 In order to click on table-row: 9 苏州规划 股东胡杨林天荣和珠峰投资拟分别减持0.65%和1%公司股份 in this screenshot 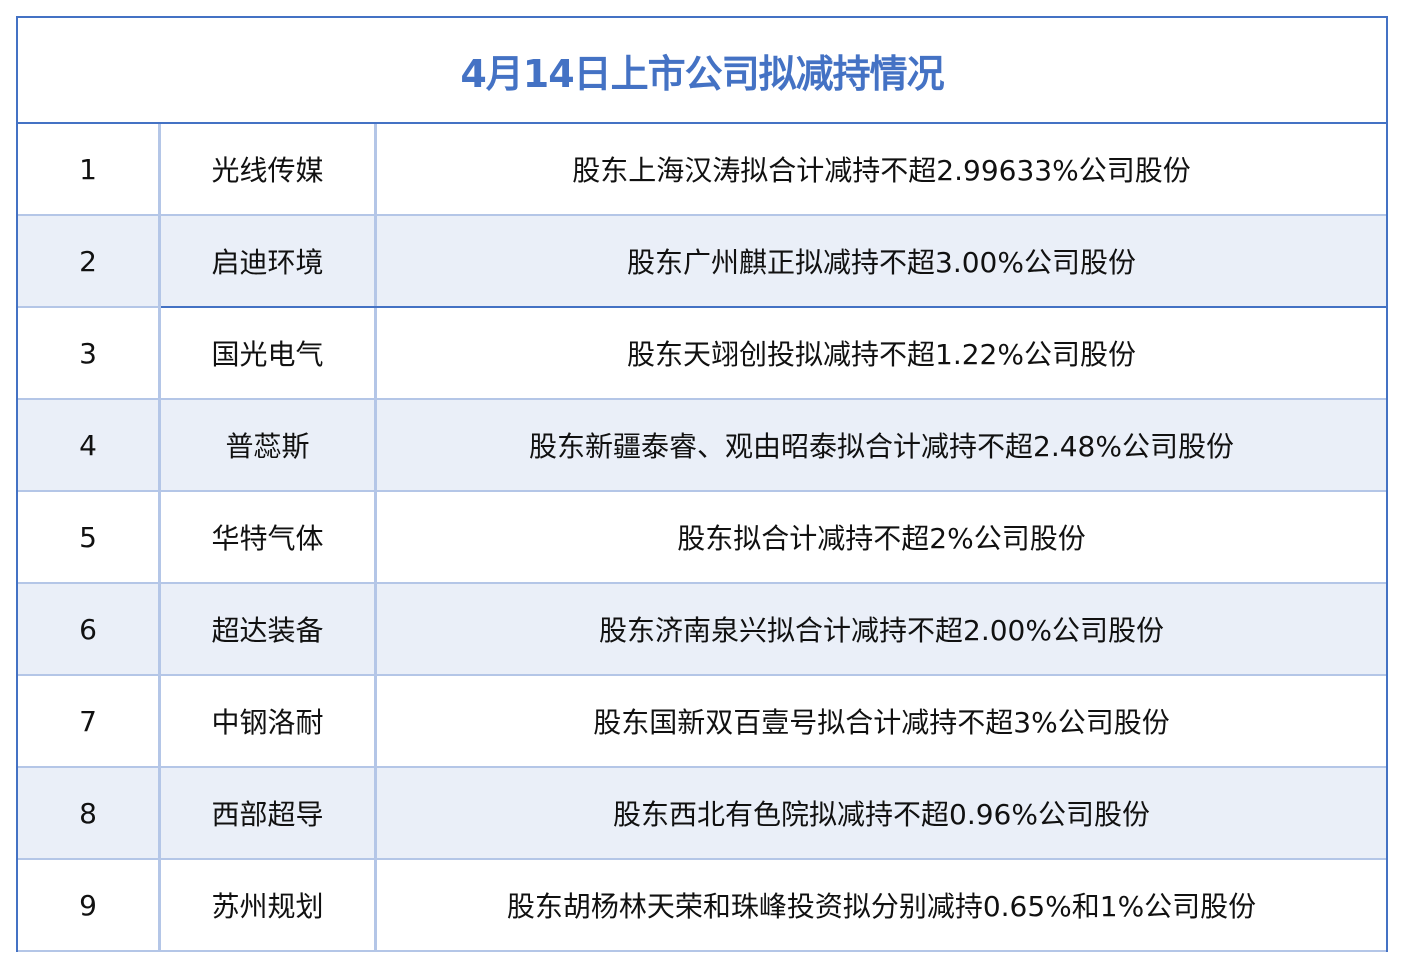, I will do `click(702, 906)`.